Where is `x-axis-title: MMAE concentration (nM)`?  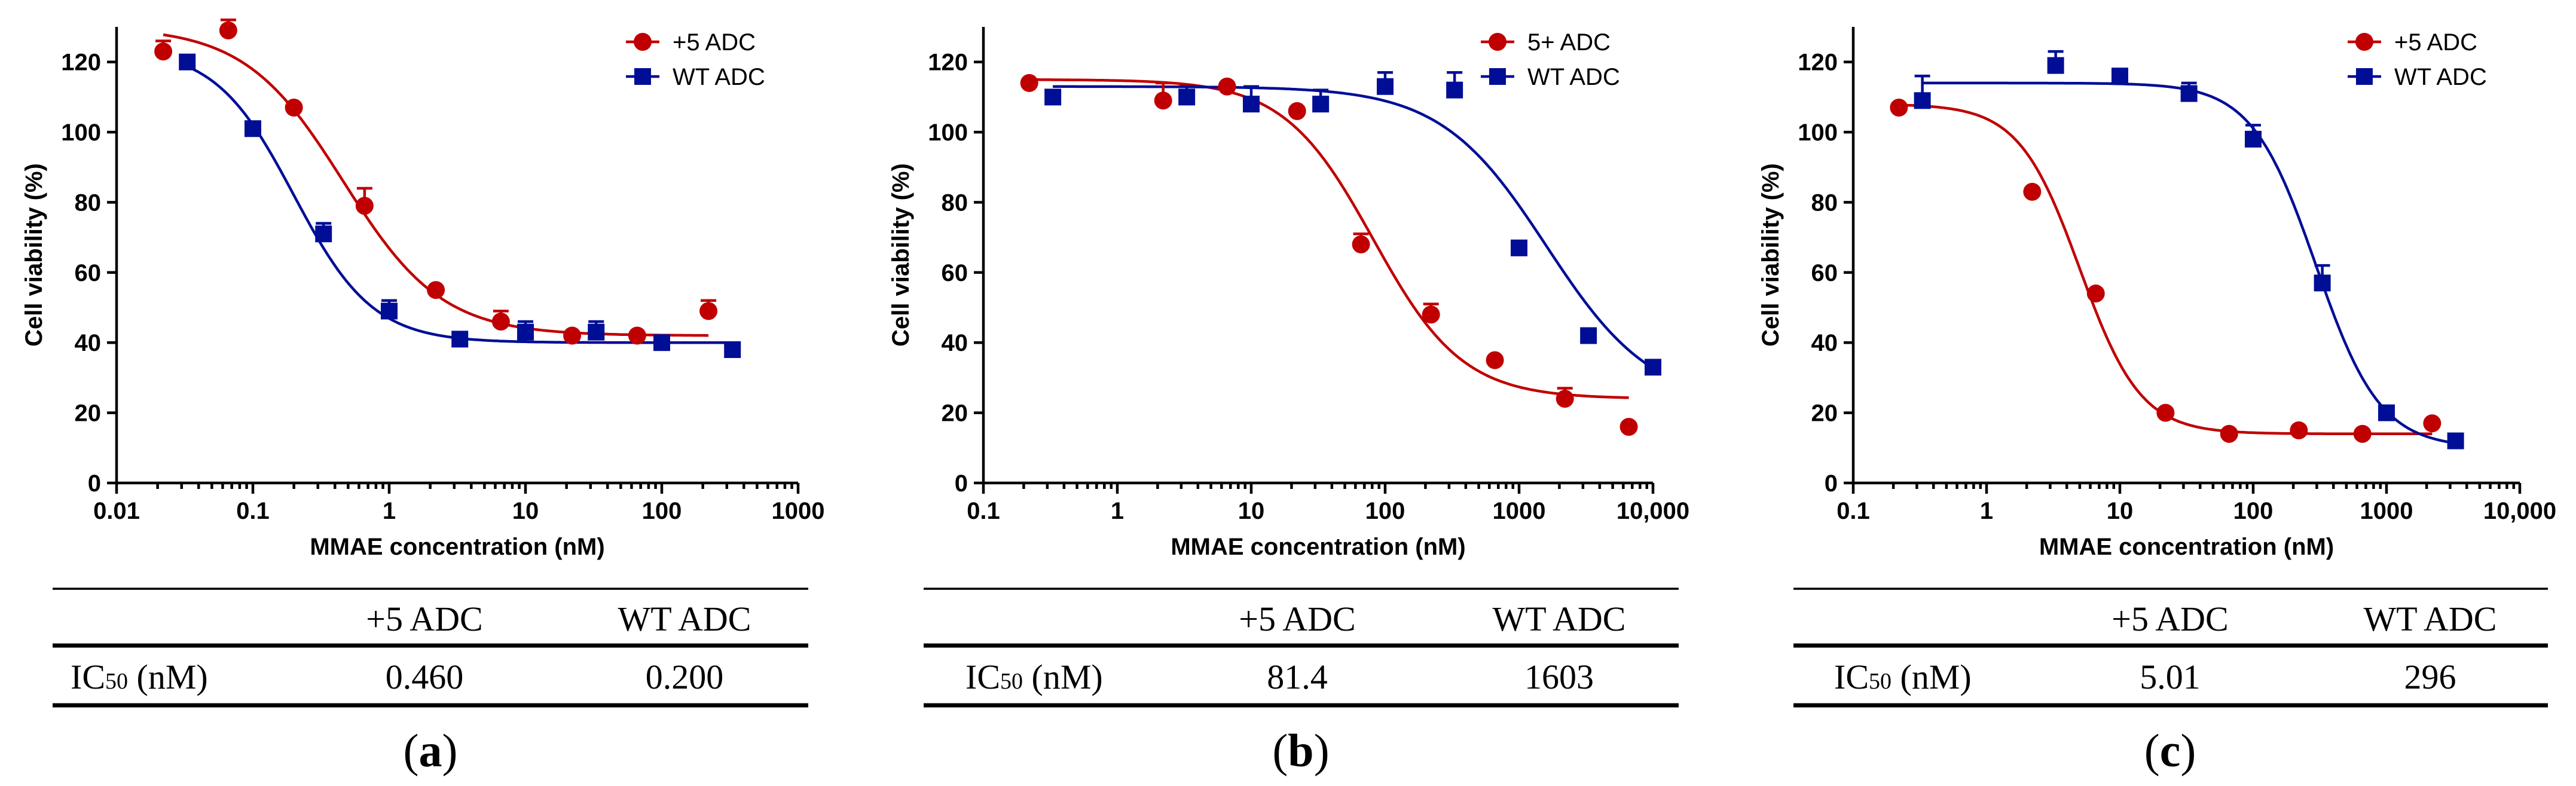 x-axis-title: MMAE concentration (nM) is located at coordinates (2186, 547).